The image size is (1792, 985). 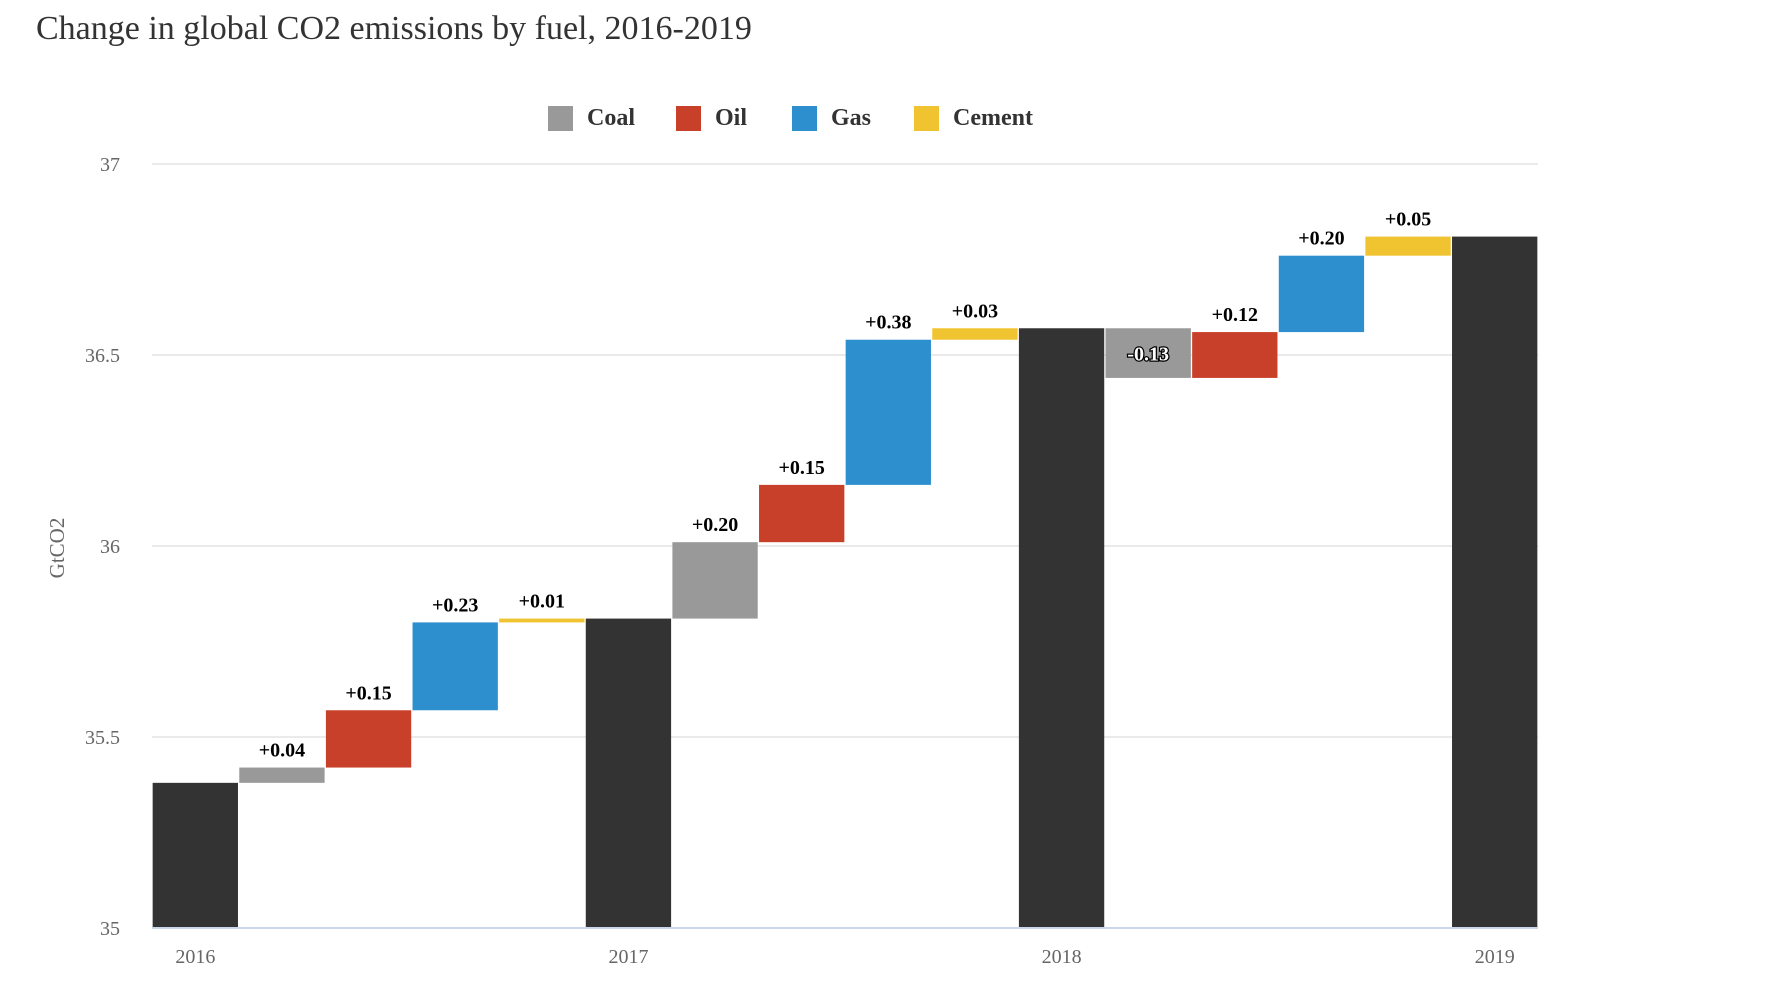 I want to click on legend-swatch-gas, so click(x=804, y=118).